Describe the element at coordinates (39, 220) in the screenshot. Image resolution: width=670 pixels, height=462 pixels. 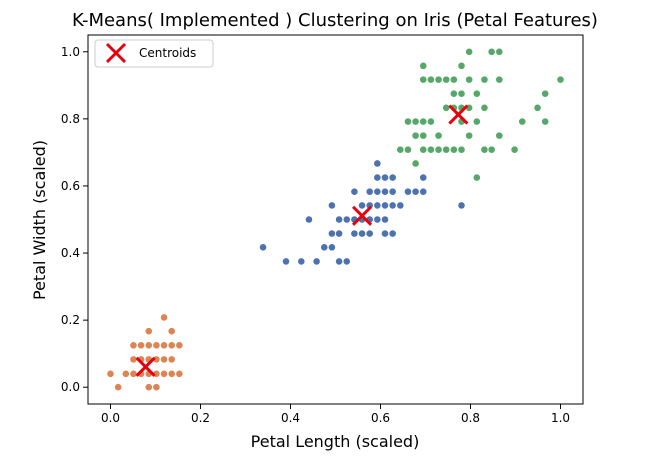
I see `y-axis-label: Petal Width (scaled)` at that location.